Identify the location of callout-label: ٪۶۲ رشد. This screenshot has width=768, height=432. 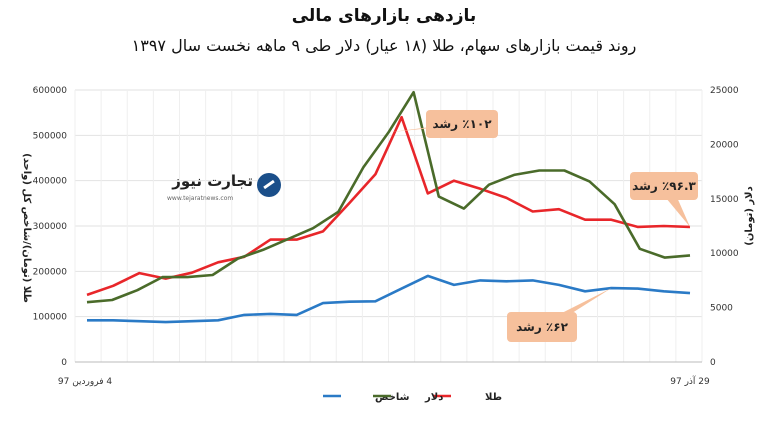
(542, 327).